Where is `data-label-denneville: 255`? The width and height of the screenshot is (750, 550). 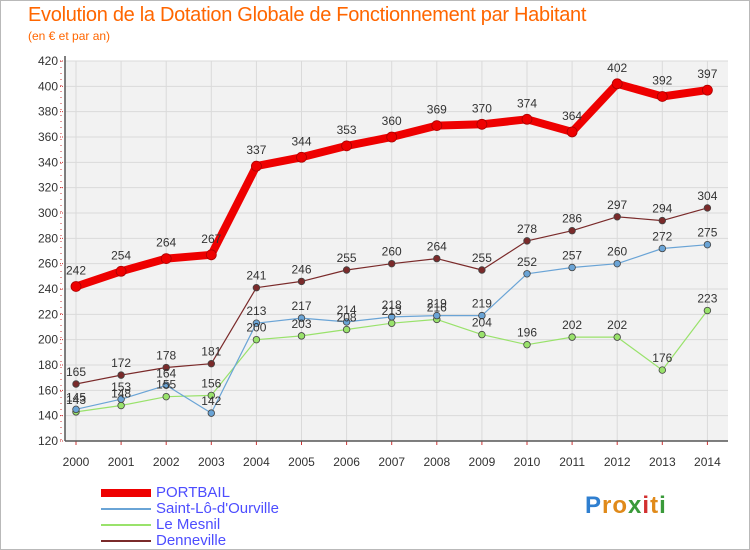 data-label-denneville: 255 is located at coordinates (347, 258).